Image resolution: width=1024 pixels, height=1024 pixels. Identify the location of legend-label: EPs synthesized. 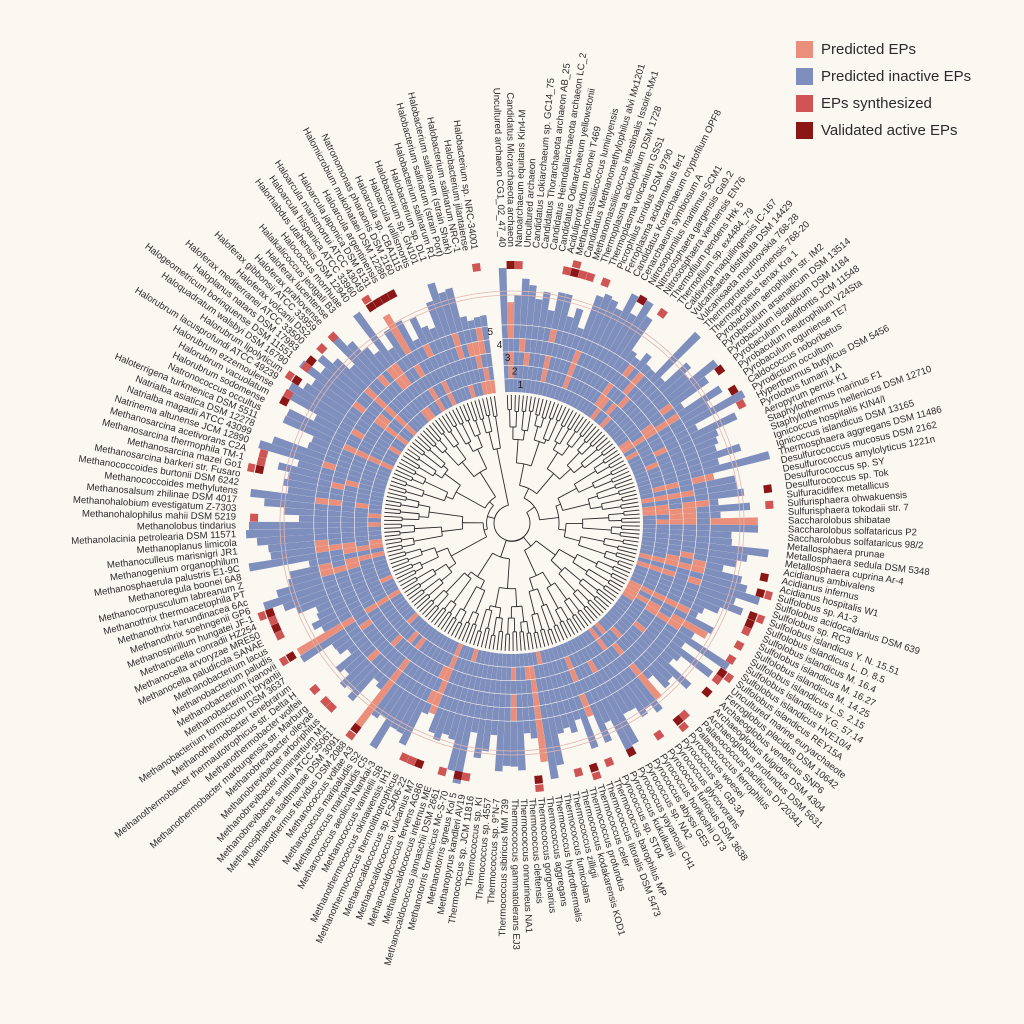
(876, 103).